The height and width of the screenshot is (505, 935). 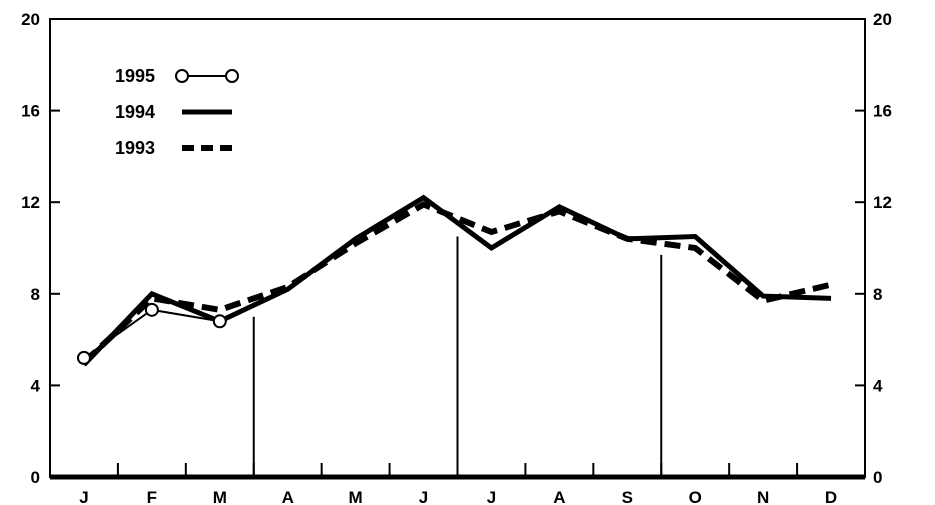 I want to click on y-tick-label-right: 16, so click(x=882, y=111).